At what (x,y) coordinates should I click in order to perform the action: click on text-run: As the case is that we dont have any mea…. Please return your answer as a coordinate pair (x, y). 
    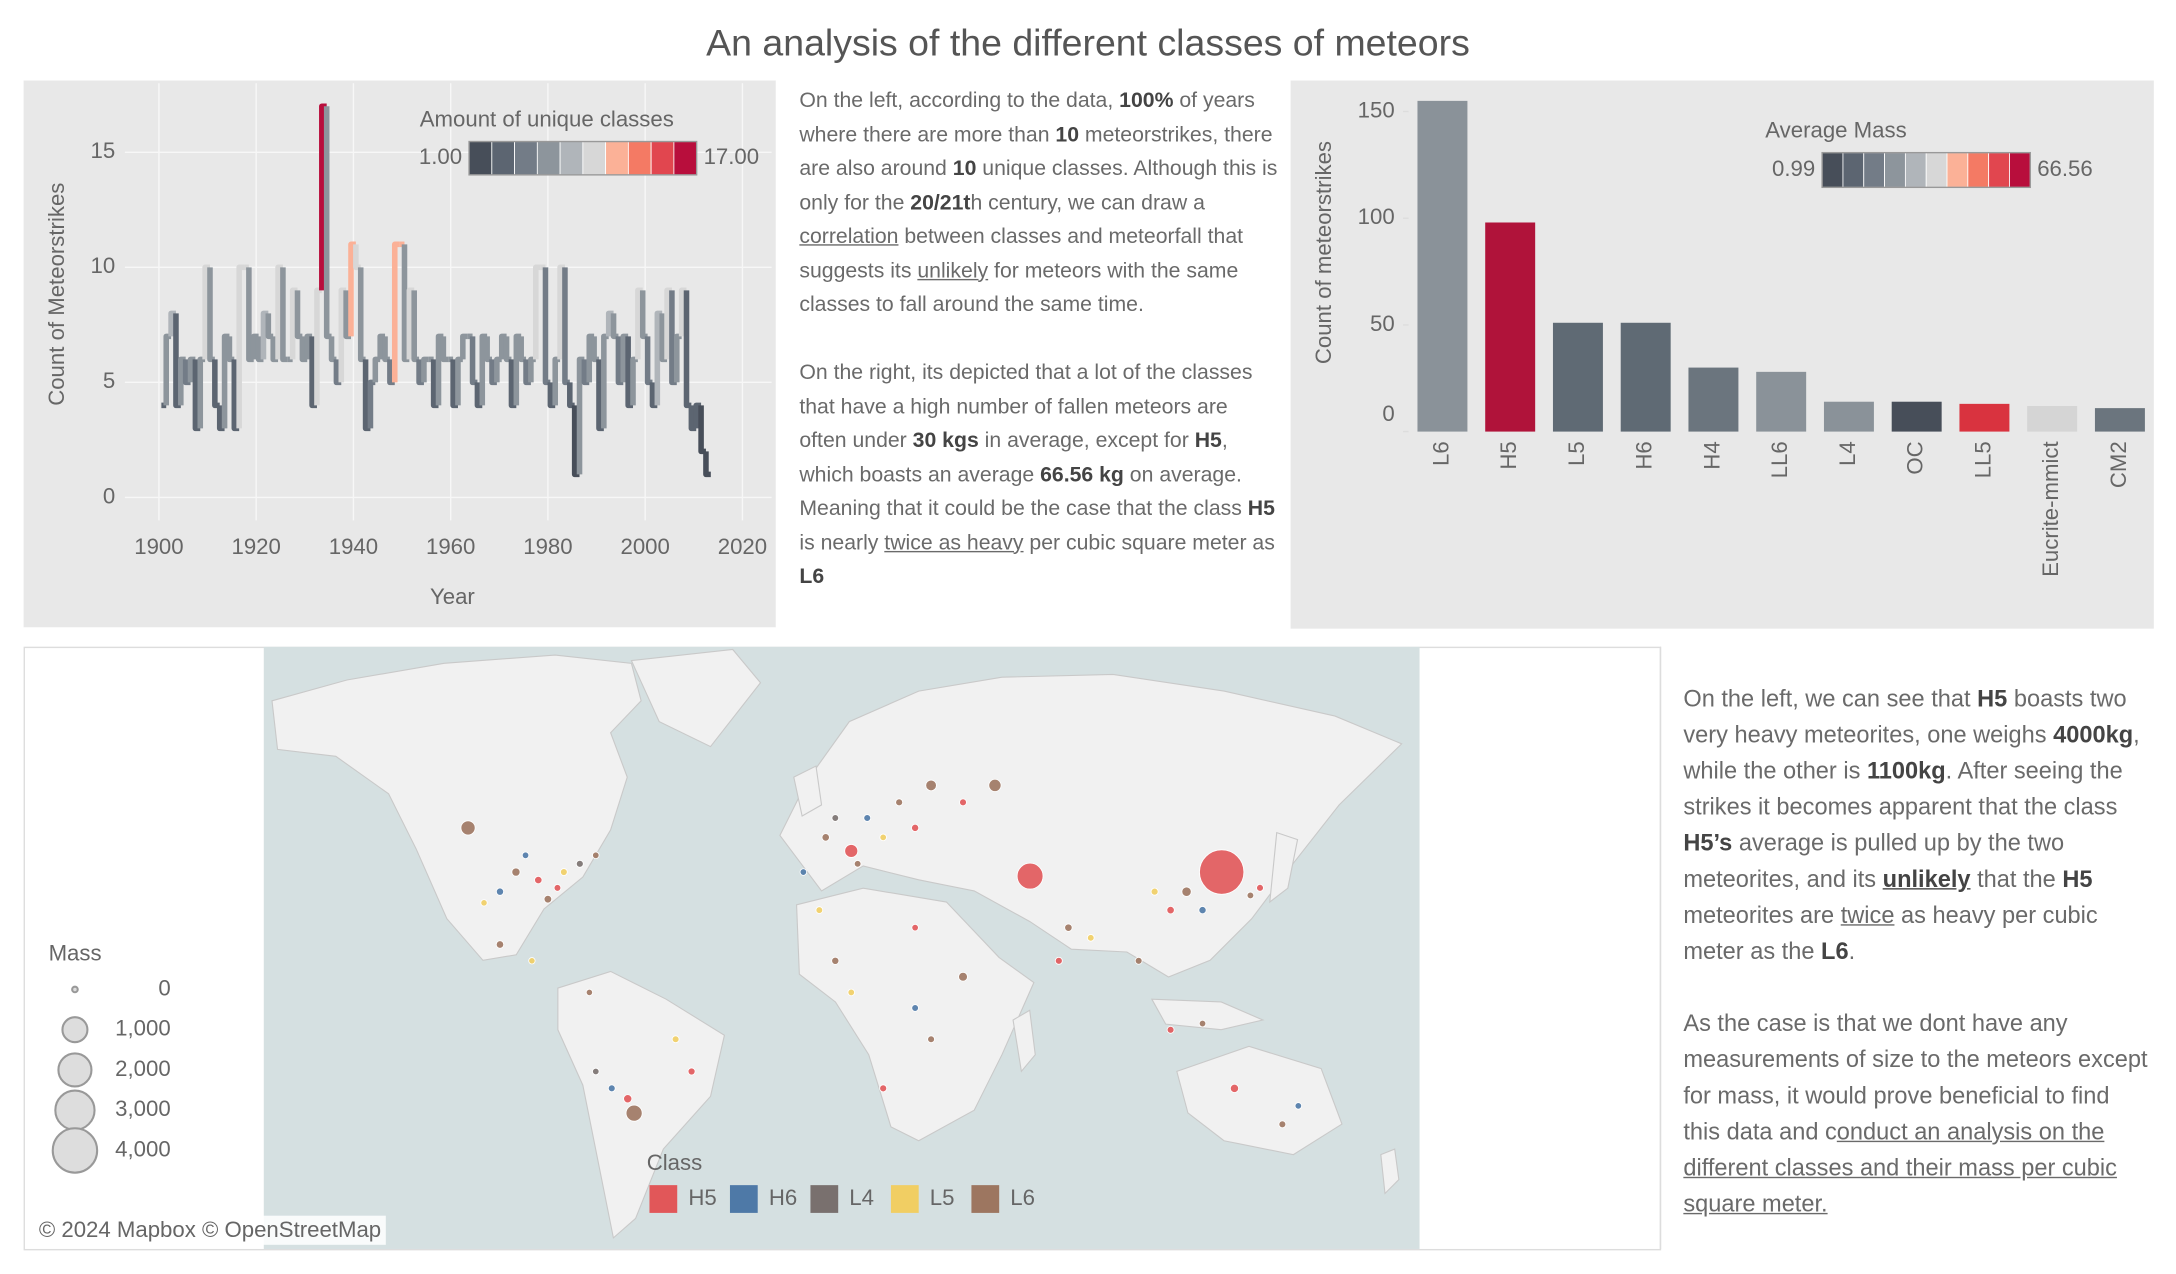
    Looking at the image, I should click on (1915, 1077).